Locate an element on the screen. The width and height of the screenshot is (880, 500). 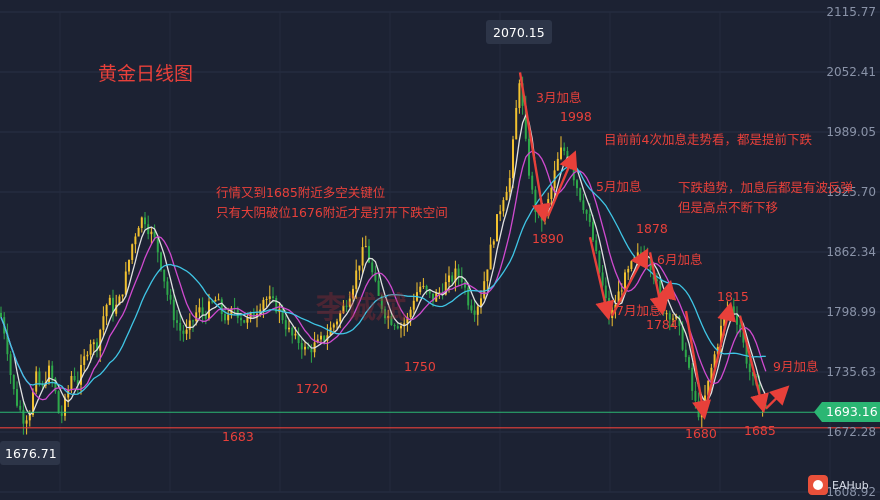
watermark: 李诚斌 is located at coordinates (361, 308).